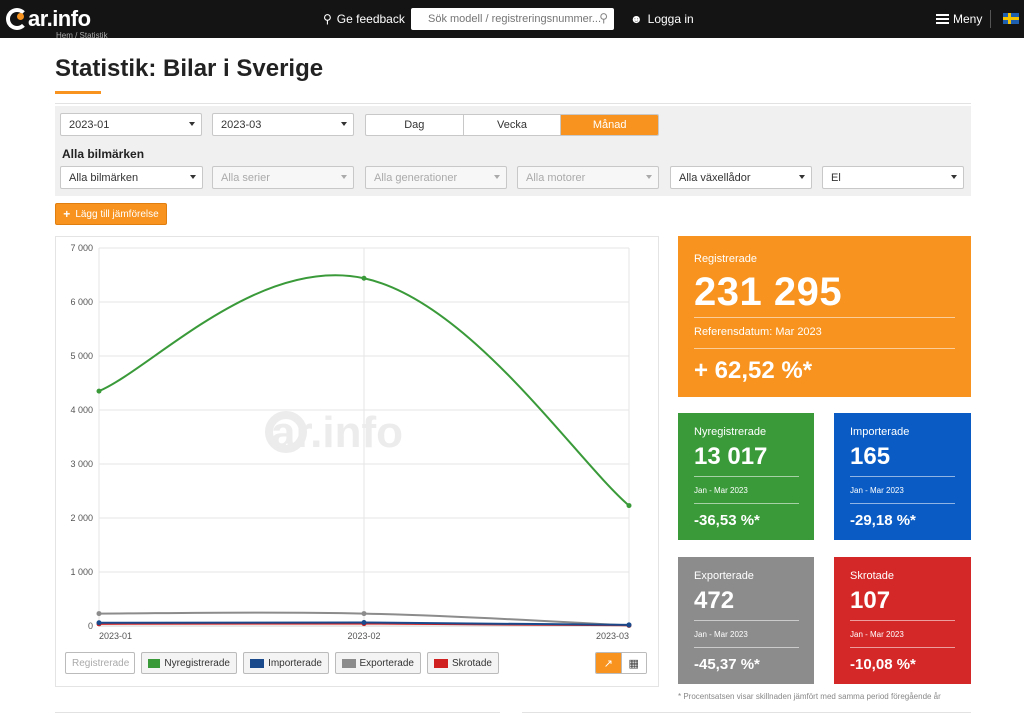  What do you see at coordinates (81, 410) in the screenshot?
I see `y-tick-label: 4 000` at bounding box center [81, 410].